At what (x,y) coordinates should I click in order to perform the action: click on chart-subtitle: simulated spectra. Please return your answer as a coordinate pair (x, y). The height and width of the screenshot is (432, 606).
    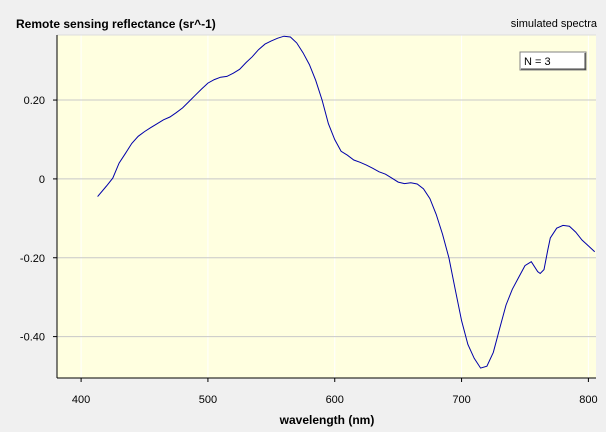
    Looking at the image, I should click on (554, 24).